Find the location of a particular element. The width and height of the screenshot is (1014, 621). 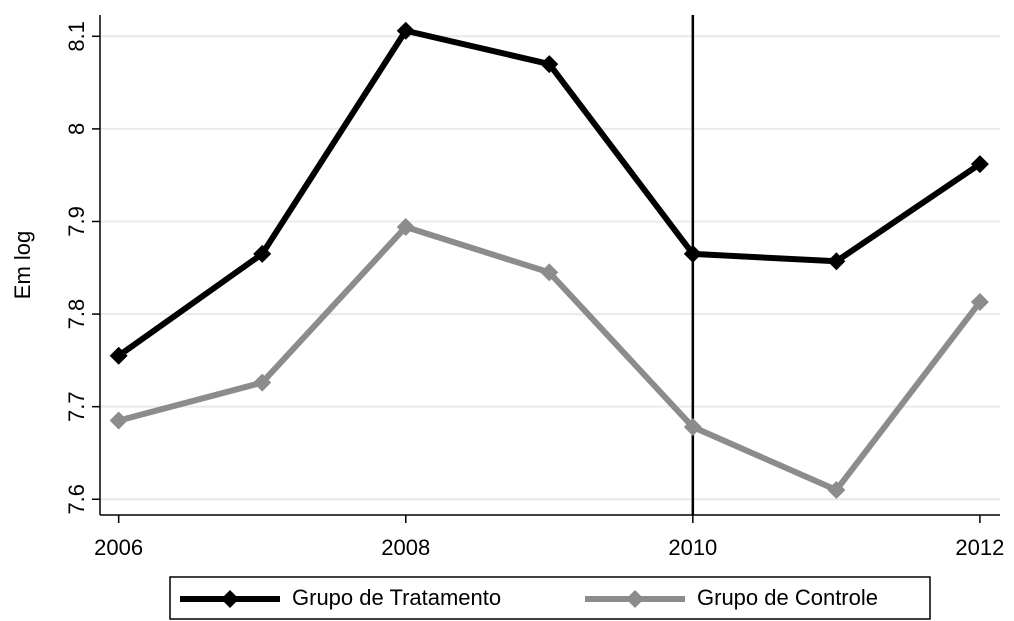

y-tick-label: 7.7 is located at coordinates (76, 406).